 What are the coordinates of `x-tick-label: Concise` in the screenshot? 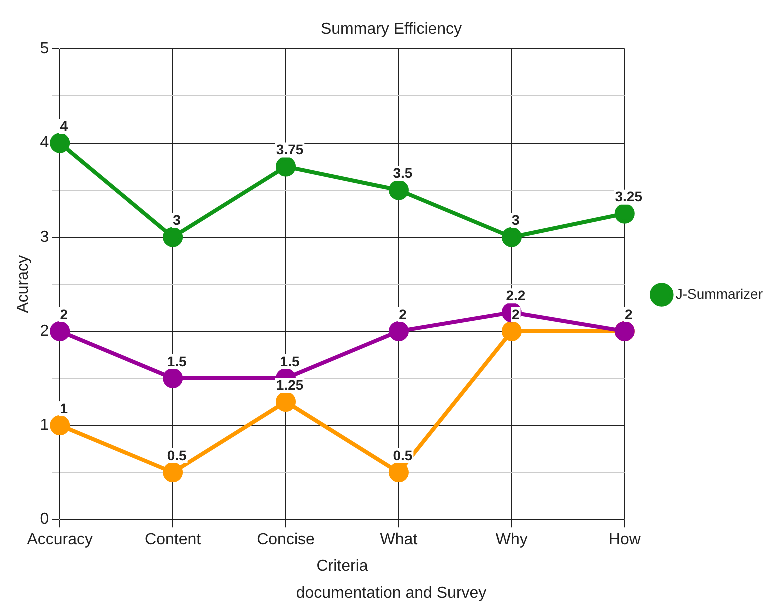 It's located at (286, 540).